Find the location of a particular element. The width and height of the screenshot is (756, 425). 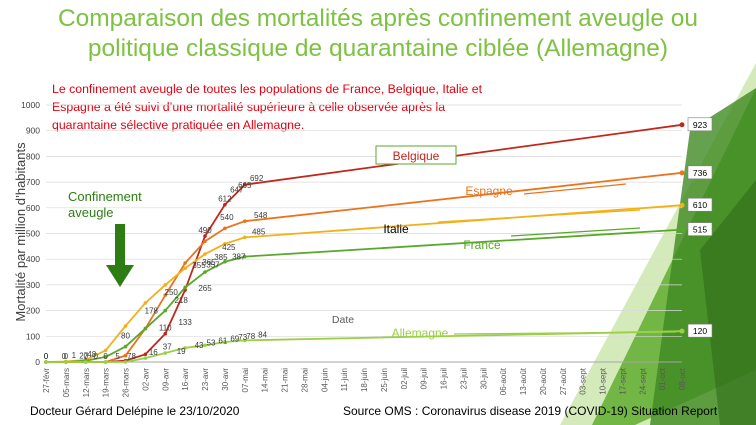

data-label-belgique-4: 80 is located at coordinates (125, 335).